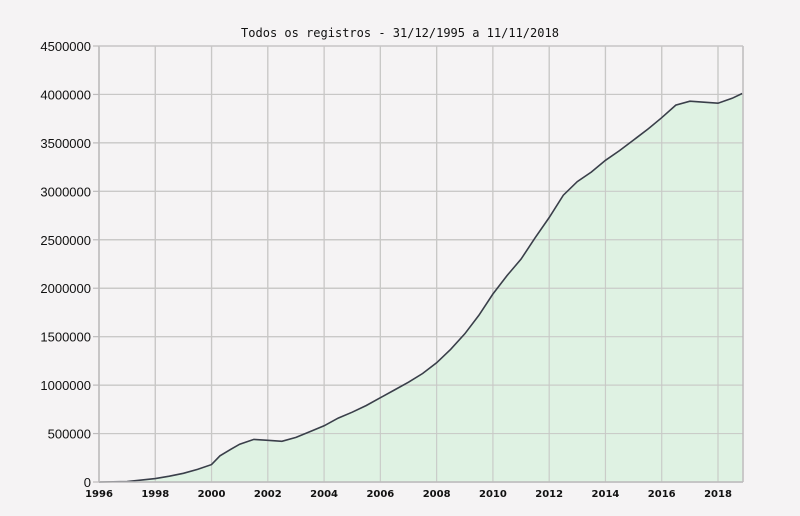  Describe the element at coordinates (380, 494) in the screenshot. I see `x-tick-label: 2006` at that location.